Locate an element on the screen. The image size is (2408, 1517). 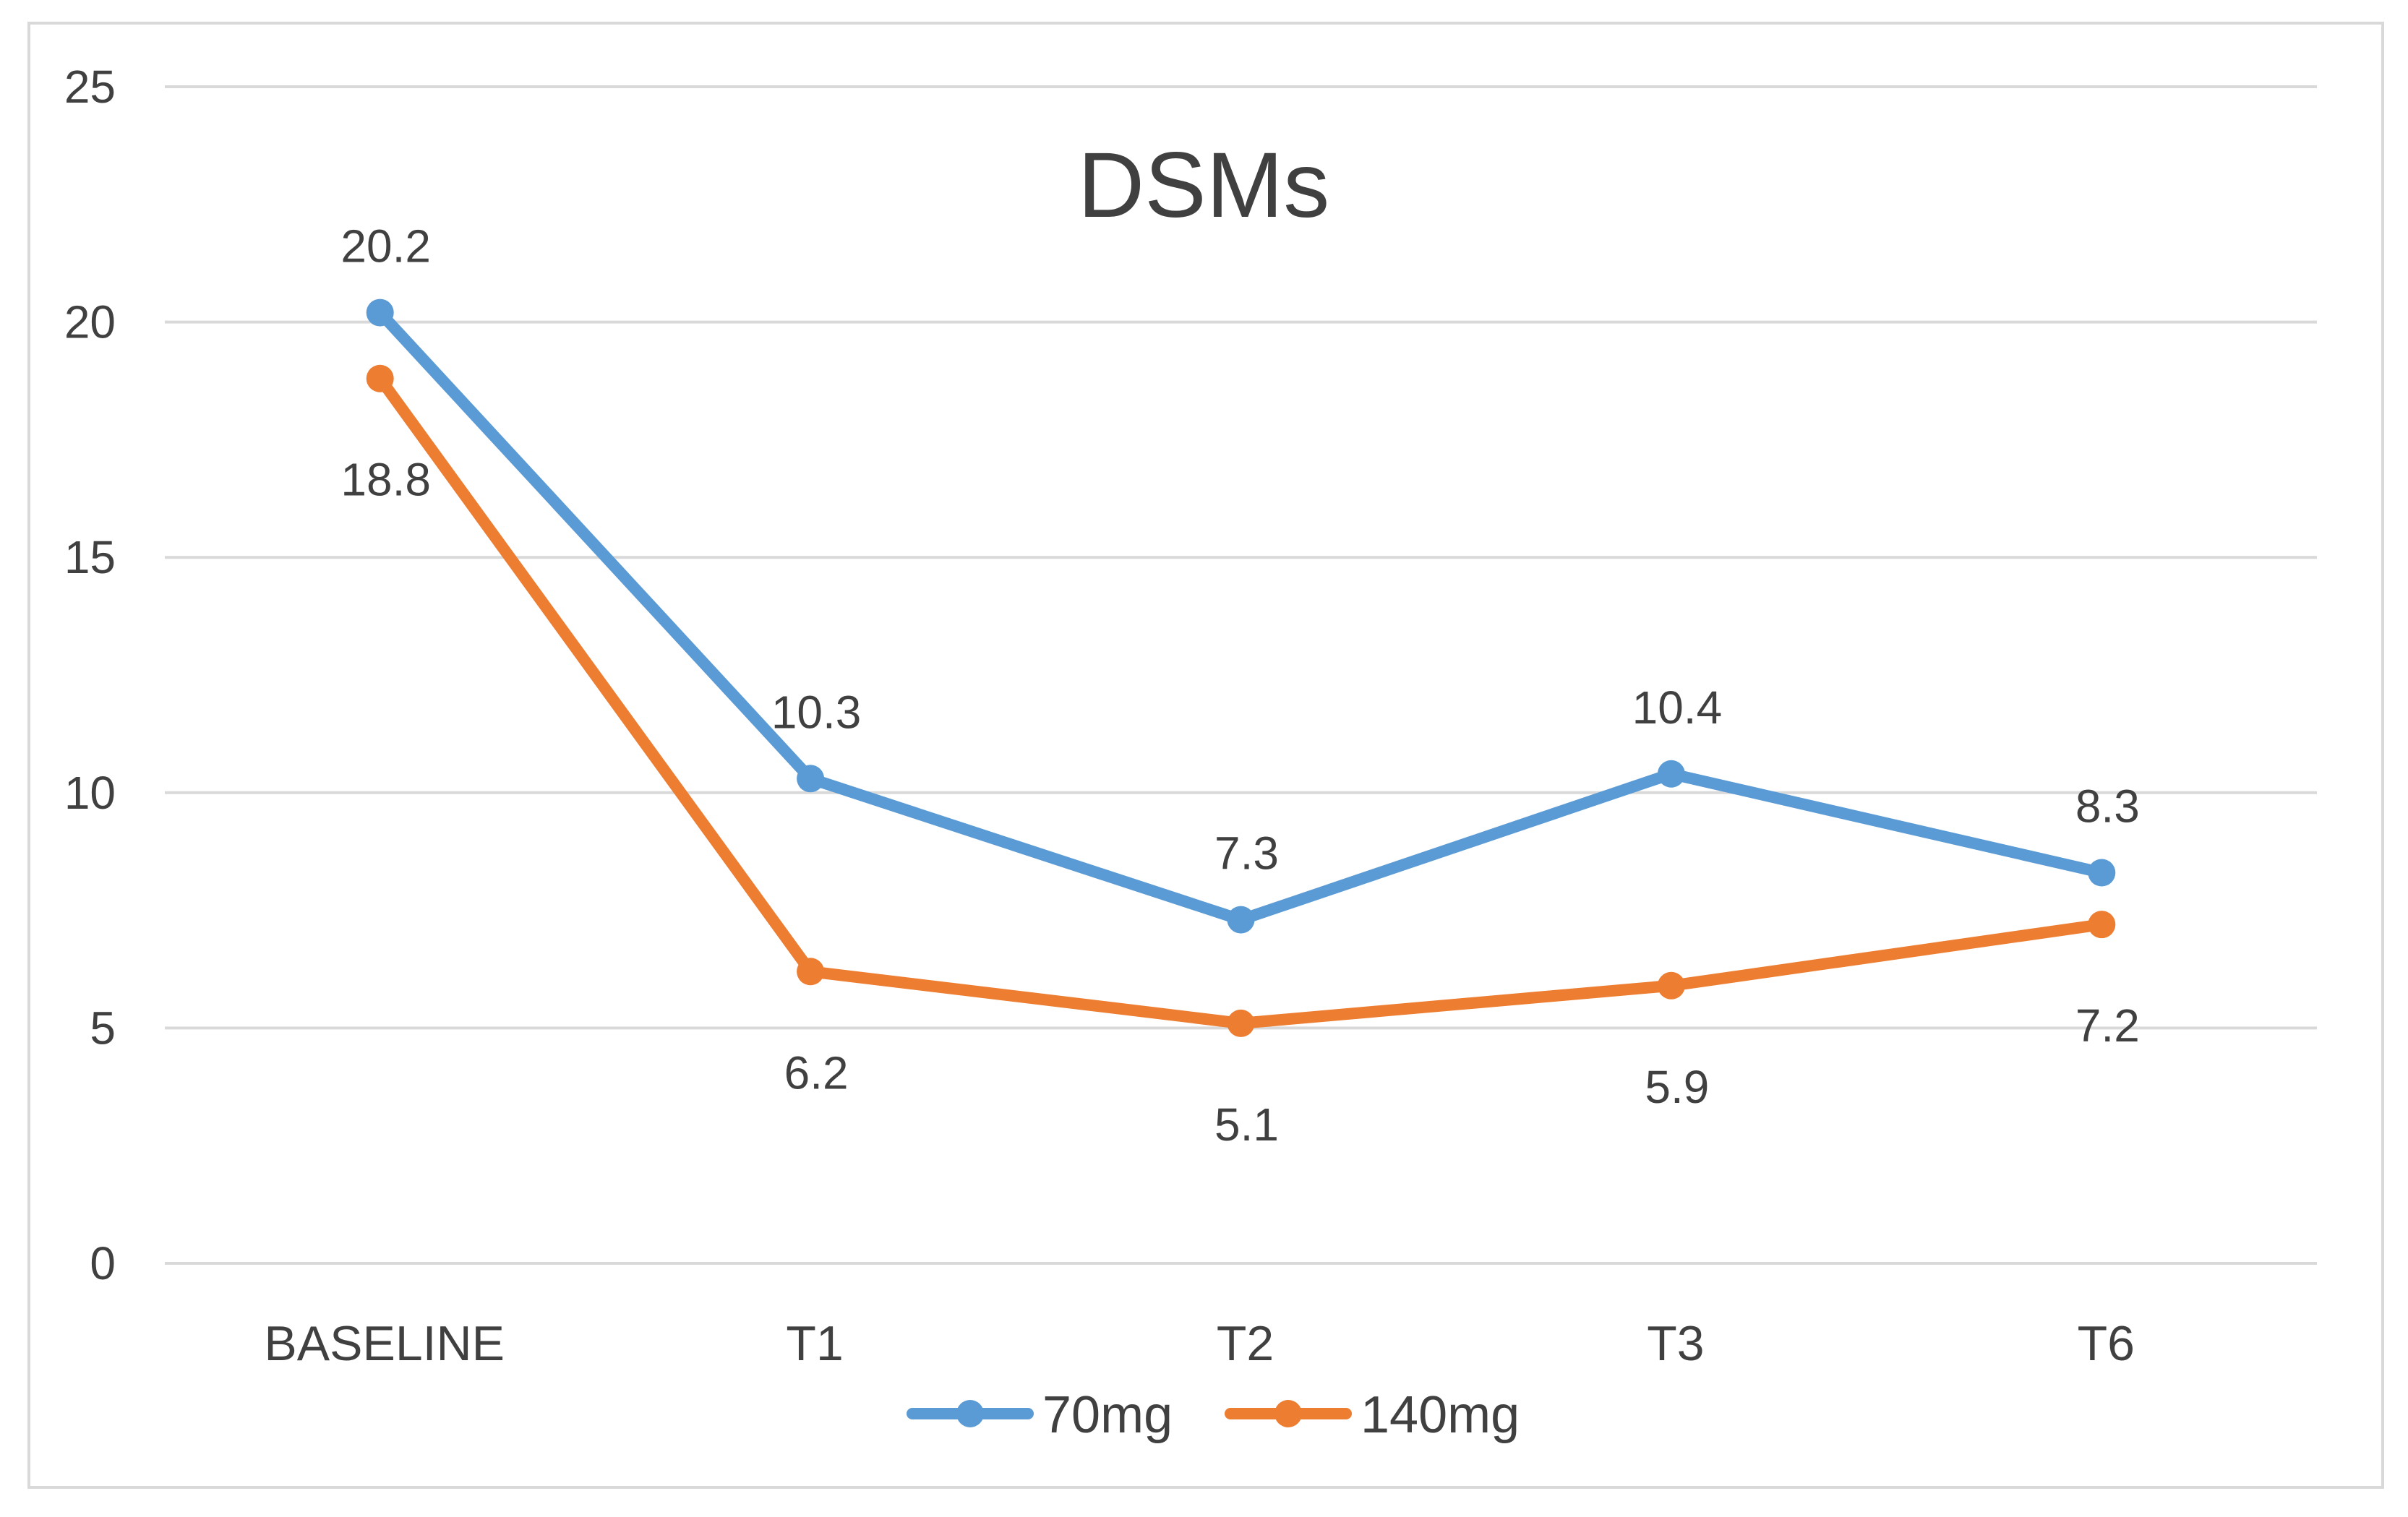
data-label-70mg: 7.3 is located at coordinates (1246, 854).